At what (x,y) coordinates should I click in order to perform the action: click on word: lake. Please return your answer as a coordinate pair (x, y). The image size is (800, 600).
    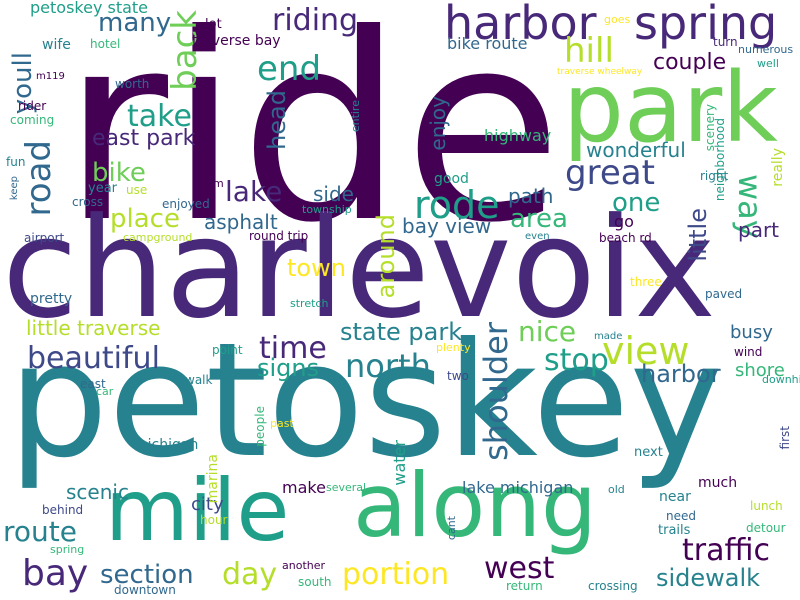
    Looking at the image, I should click on (254, 191).